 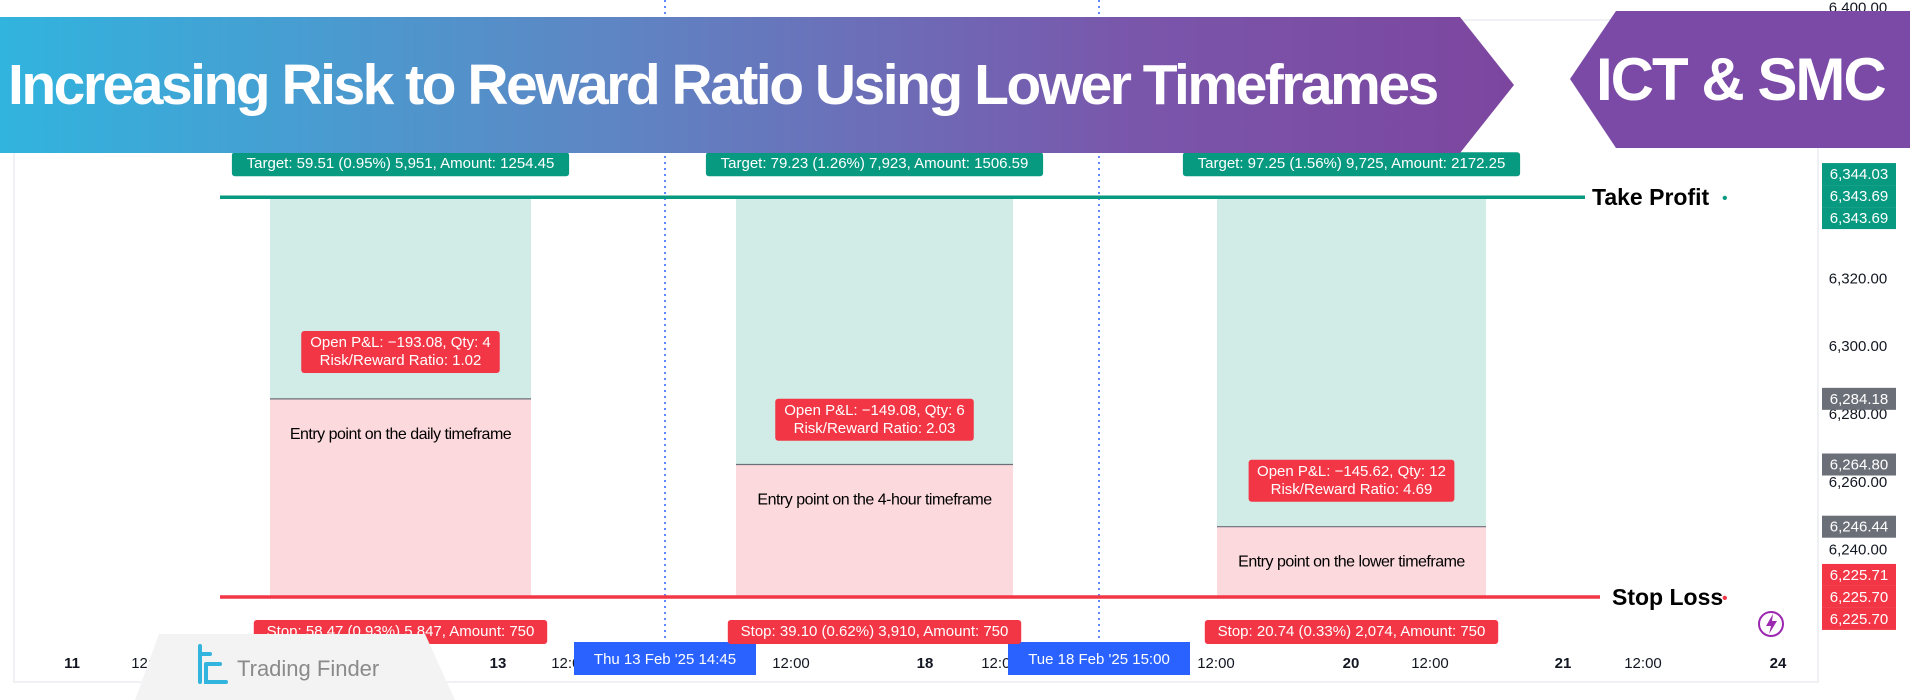 I want to click on logo-text: Trading Finder, so click(x=308, y=668).